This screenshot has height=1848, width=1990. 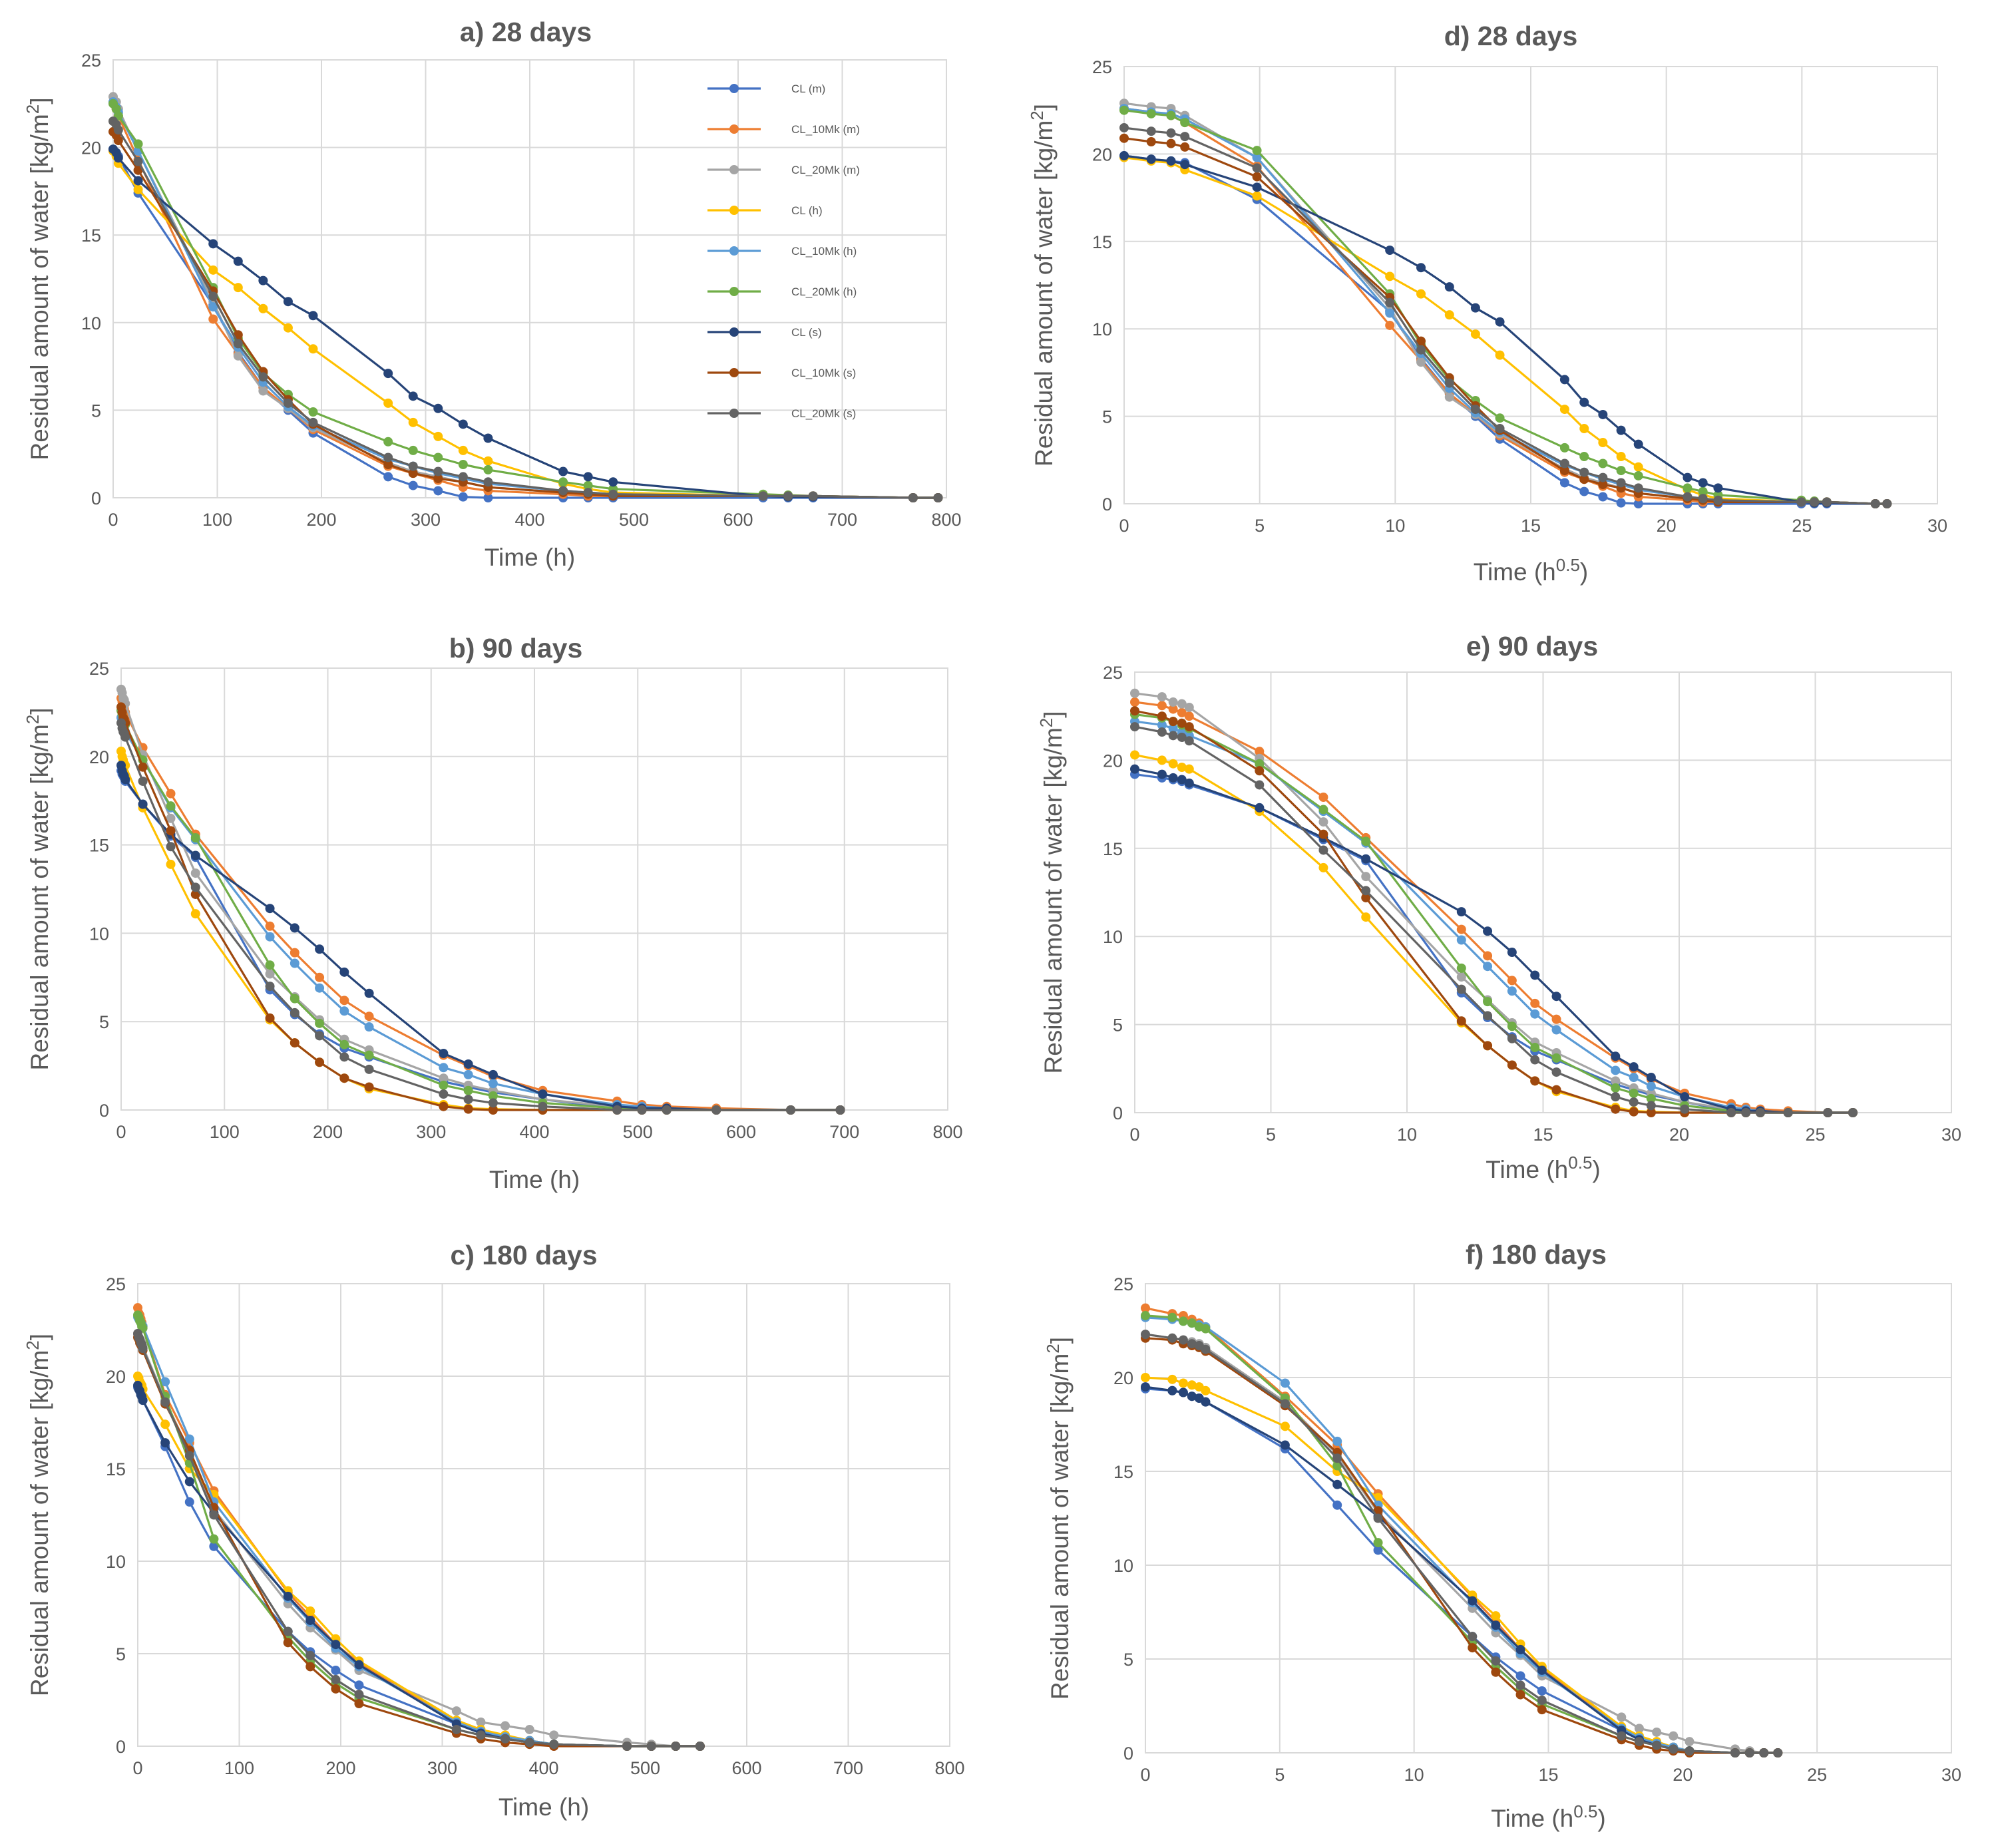 What do you see at coordinates (1667, 526) in the screenshot?
I see `x-tick-label: 20` at bounding box center [1667, 526].